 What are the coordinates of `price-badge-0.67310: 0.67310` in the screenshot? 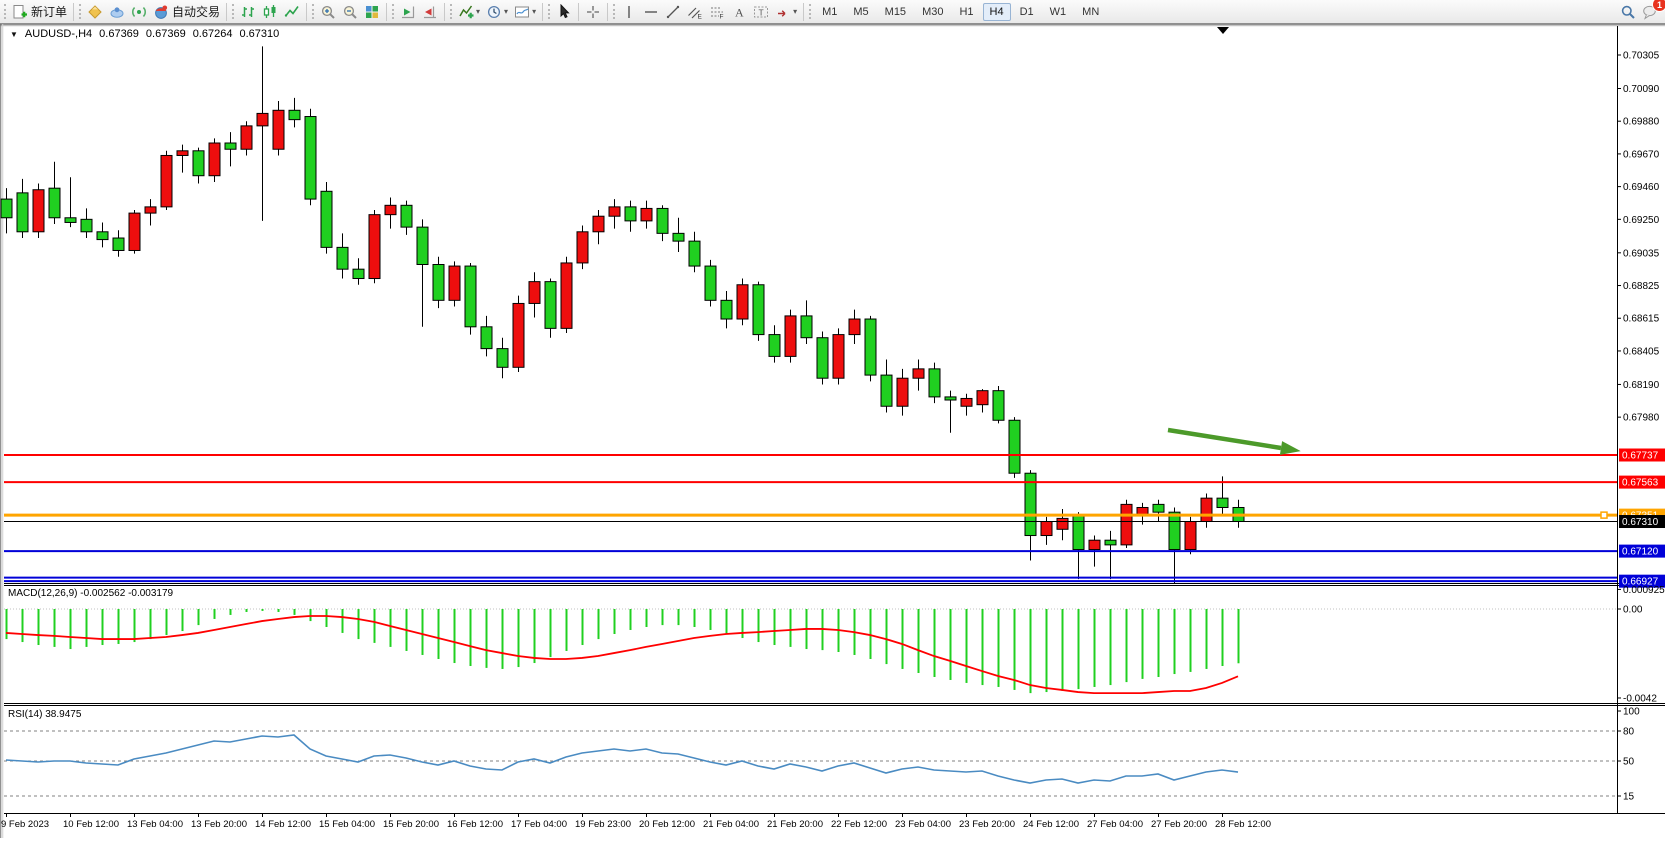 It's located at (1642, 522).